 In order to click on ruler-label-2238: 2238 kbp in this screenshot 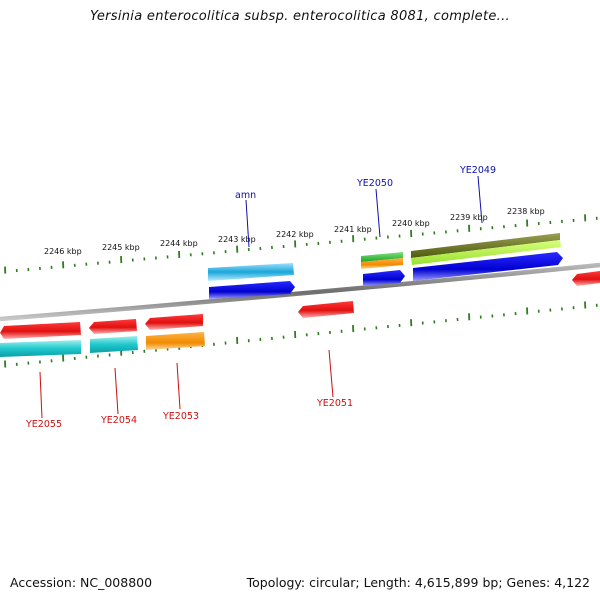, I will do `click(526, 211)`.